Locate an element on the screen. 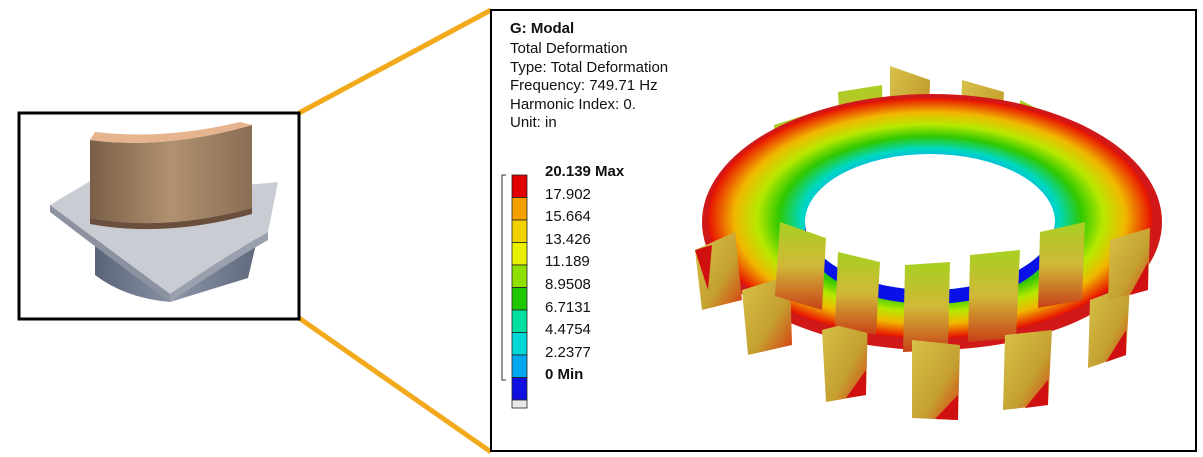 Image resolution: width=1203 pixels, height=457 pixels. result-name: Total Deformation is located at coordinates (569, 48).